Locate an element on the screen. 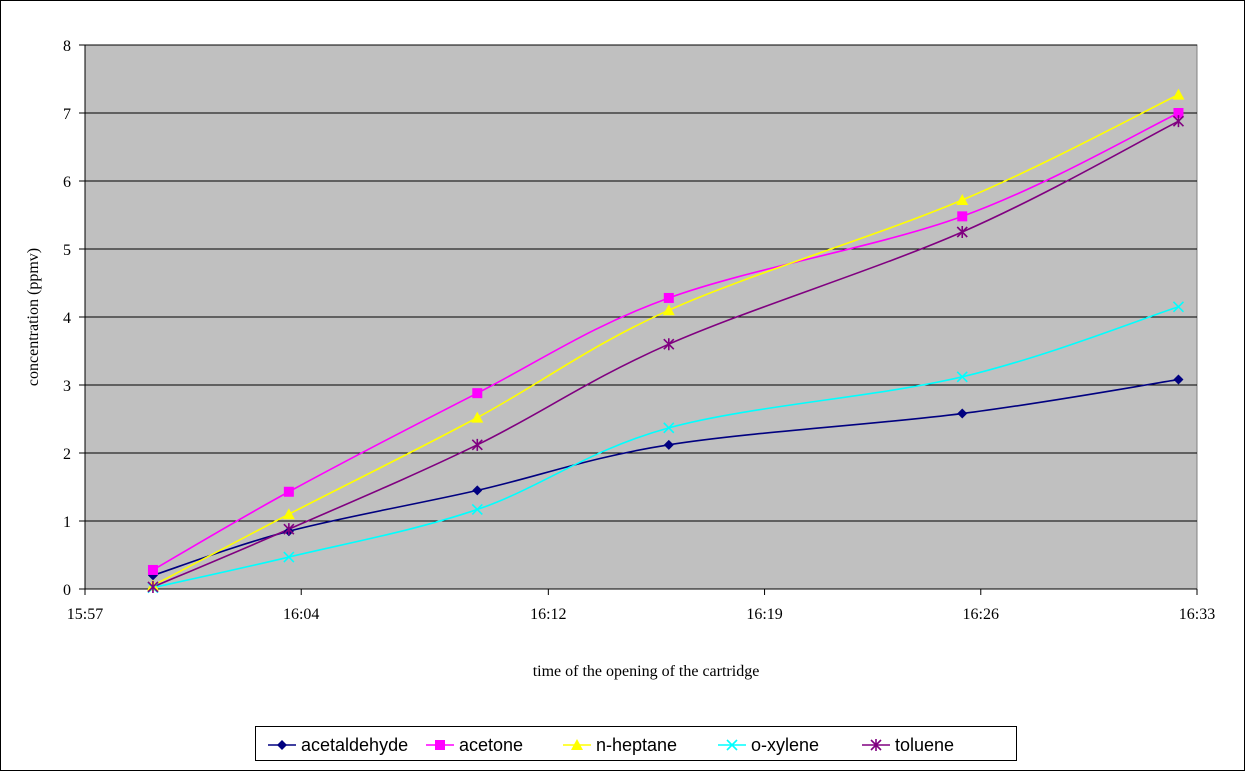 The image size is (1245, 771). x-tick-label: 16:04 is located at coordinates (301, 614).